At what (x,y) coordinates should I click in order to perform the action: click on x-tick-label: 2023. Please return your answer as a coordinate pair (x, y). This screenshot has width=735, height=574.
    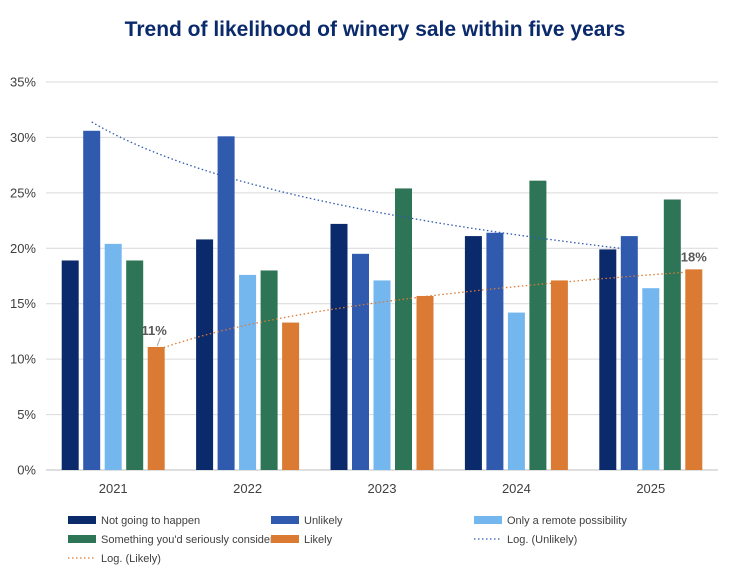
    Looking at the image, I should click on (382, 488).